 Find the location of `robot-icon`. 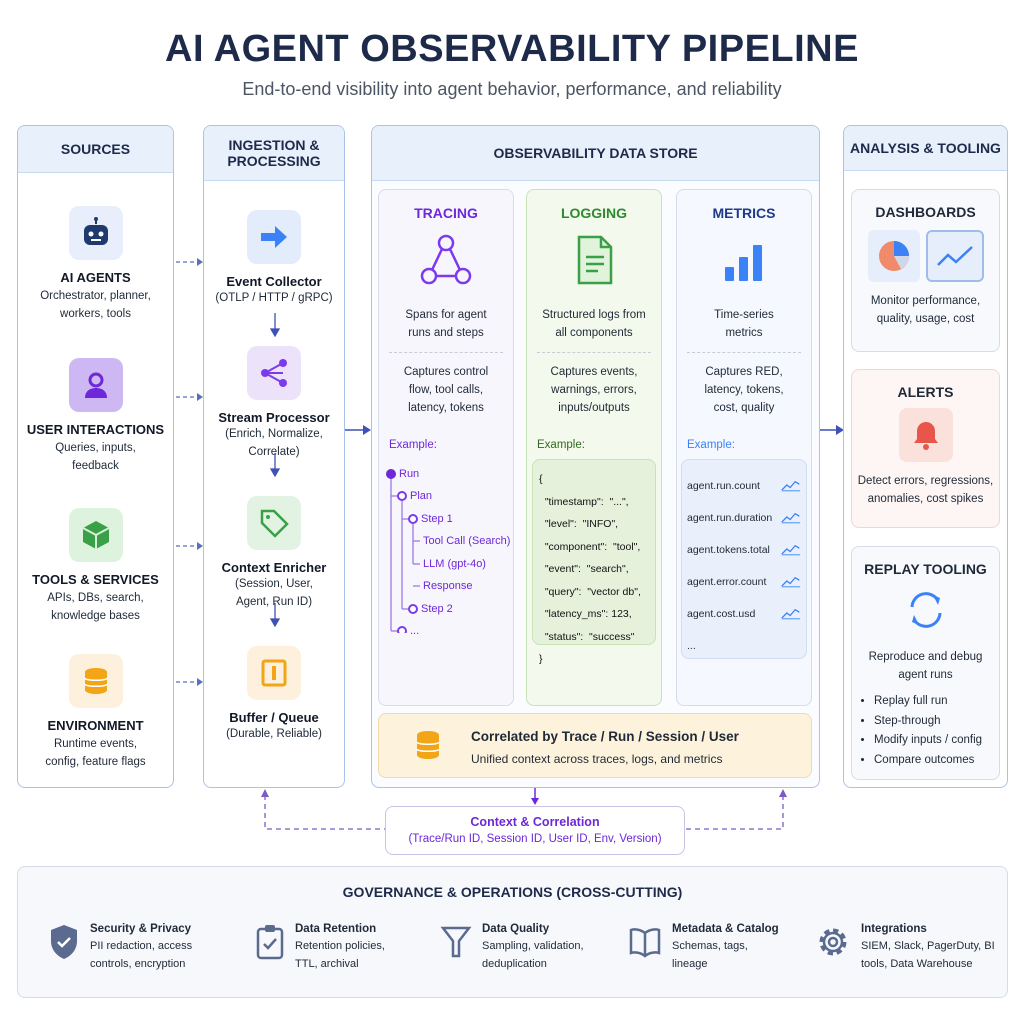

robot-icon is located at coordinates (95, 233).